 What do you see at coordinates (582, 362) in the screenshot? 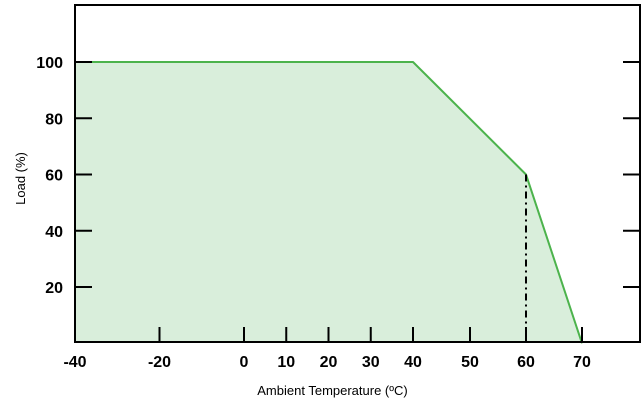
I see `x-tick-label: 70` at bounding box center [582, 362].